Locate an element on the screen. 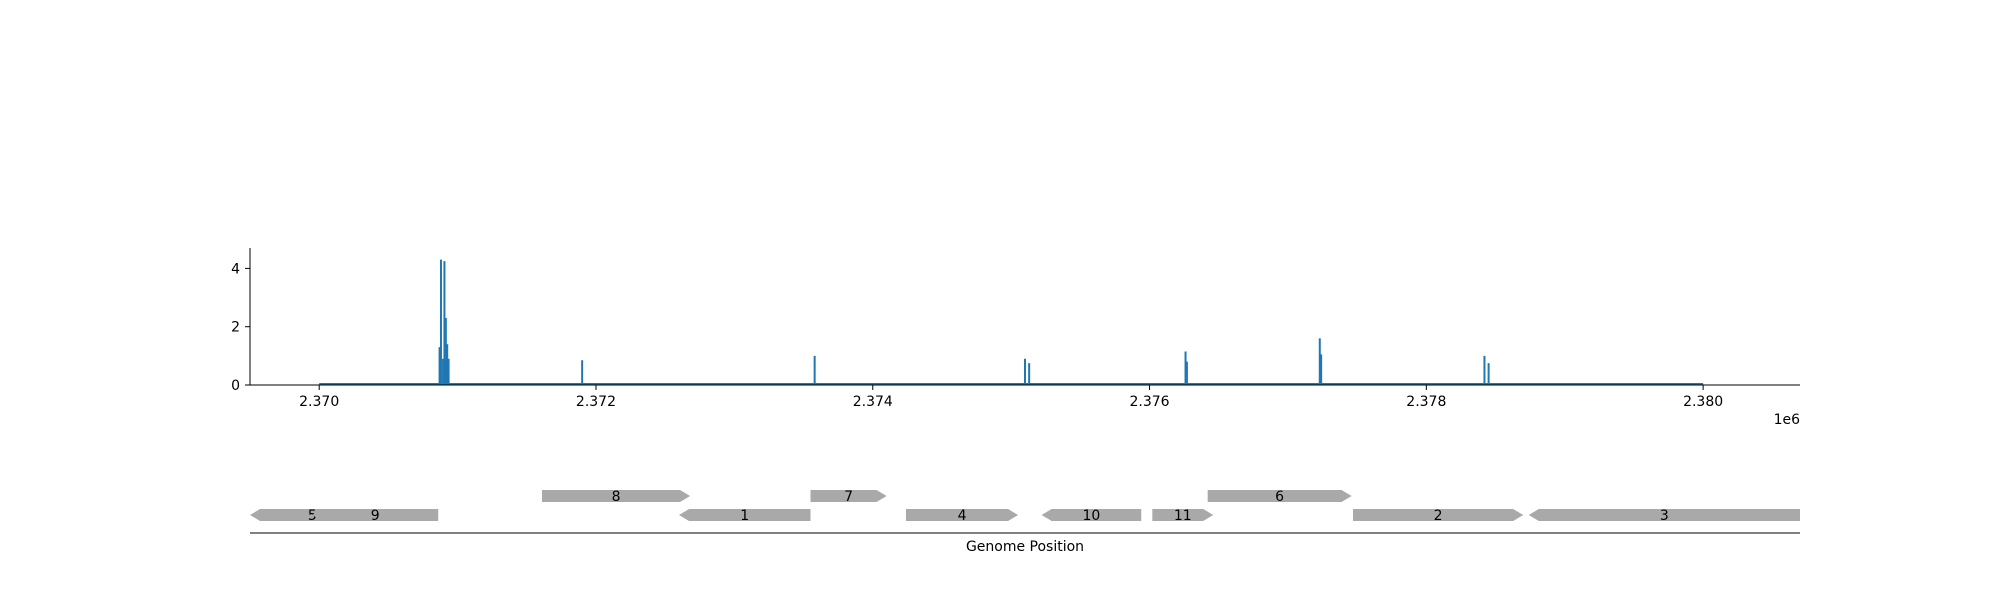 This screenshot has height=600, width=2000. x-tick-label: 2.370 is located at coordinates (319, 402).